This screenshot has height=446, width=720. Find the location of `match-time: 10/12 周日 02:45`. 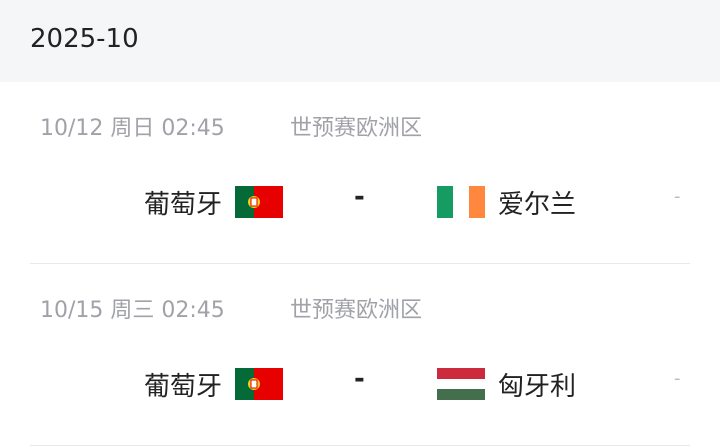

match-time: 10/12 周日 02:45 is located at coordinates (132, 128).